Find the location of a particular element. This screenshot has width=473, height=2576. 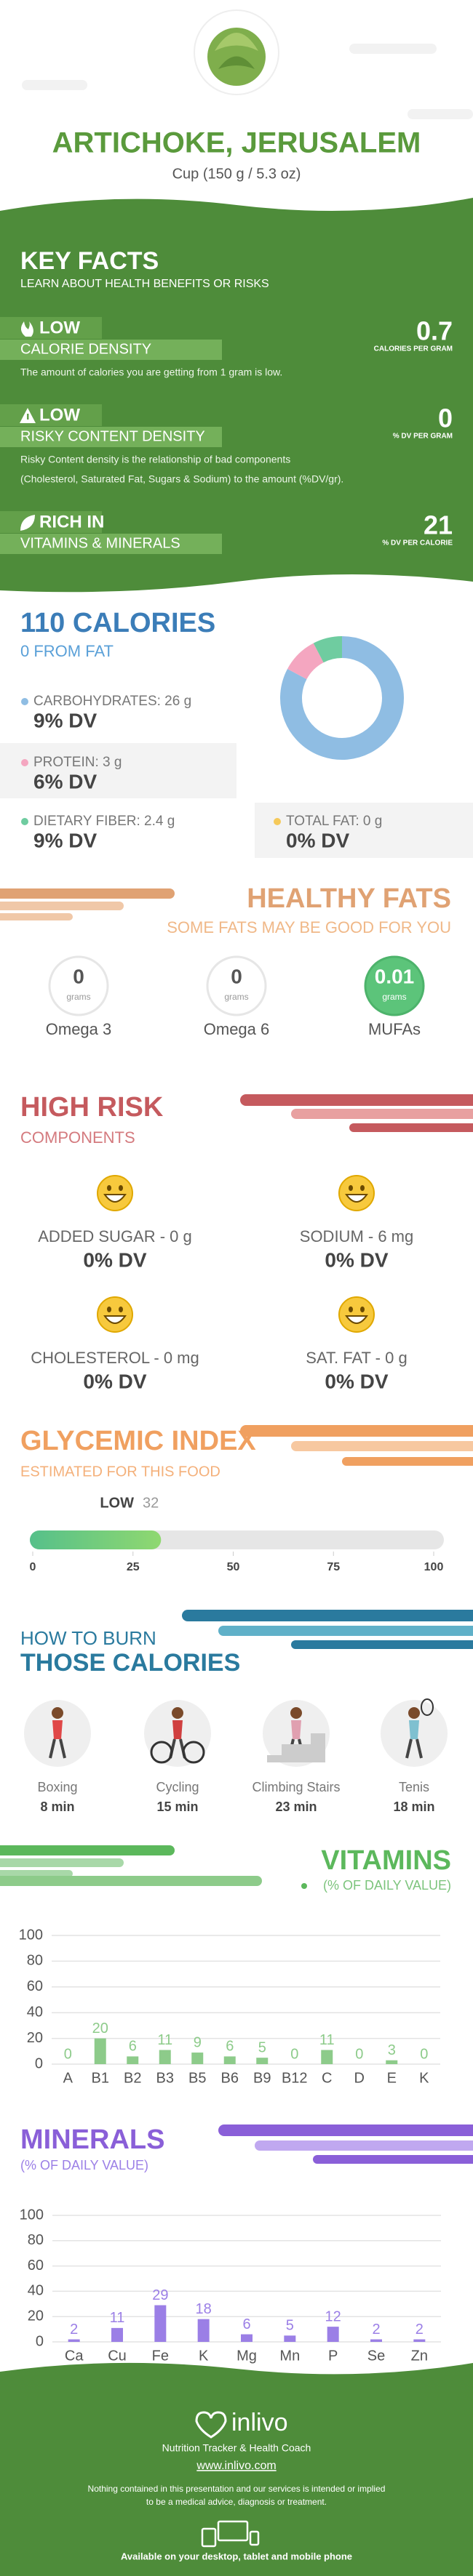

label-band is located at coordinates (111, 350).